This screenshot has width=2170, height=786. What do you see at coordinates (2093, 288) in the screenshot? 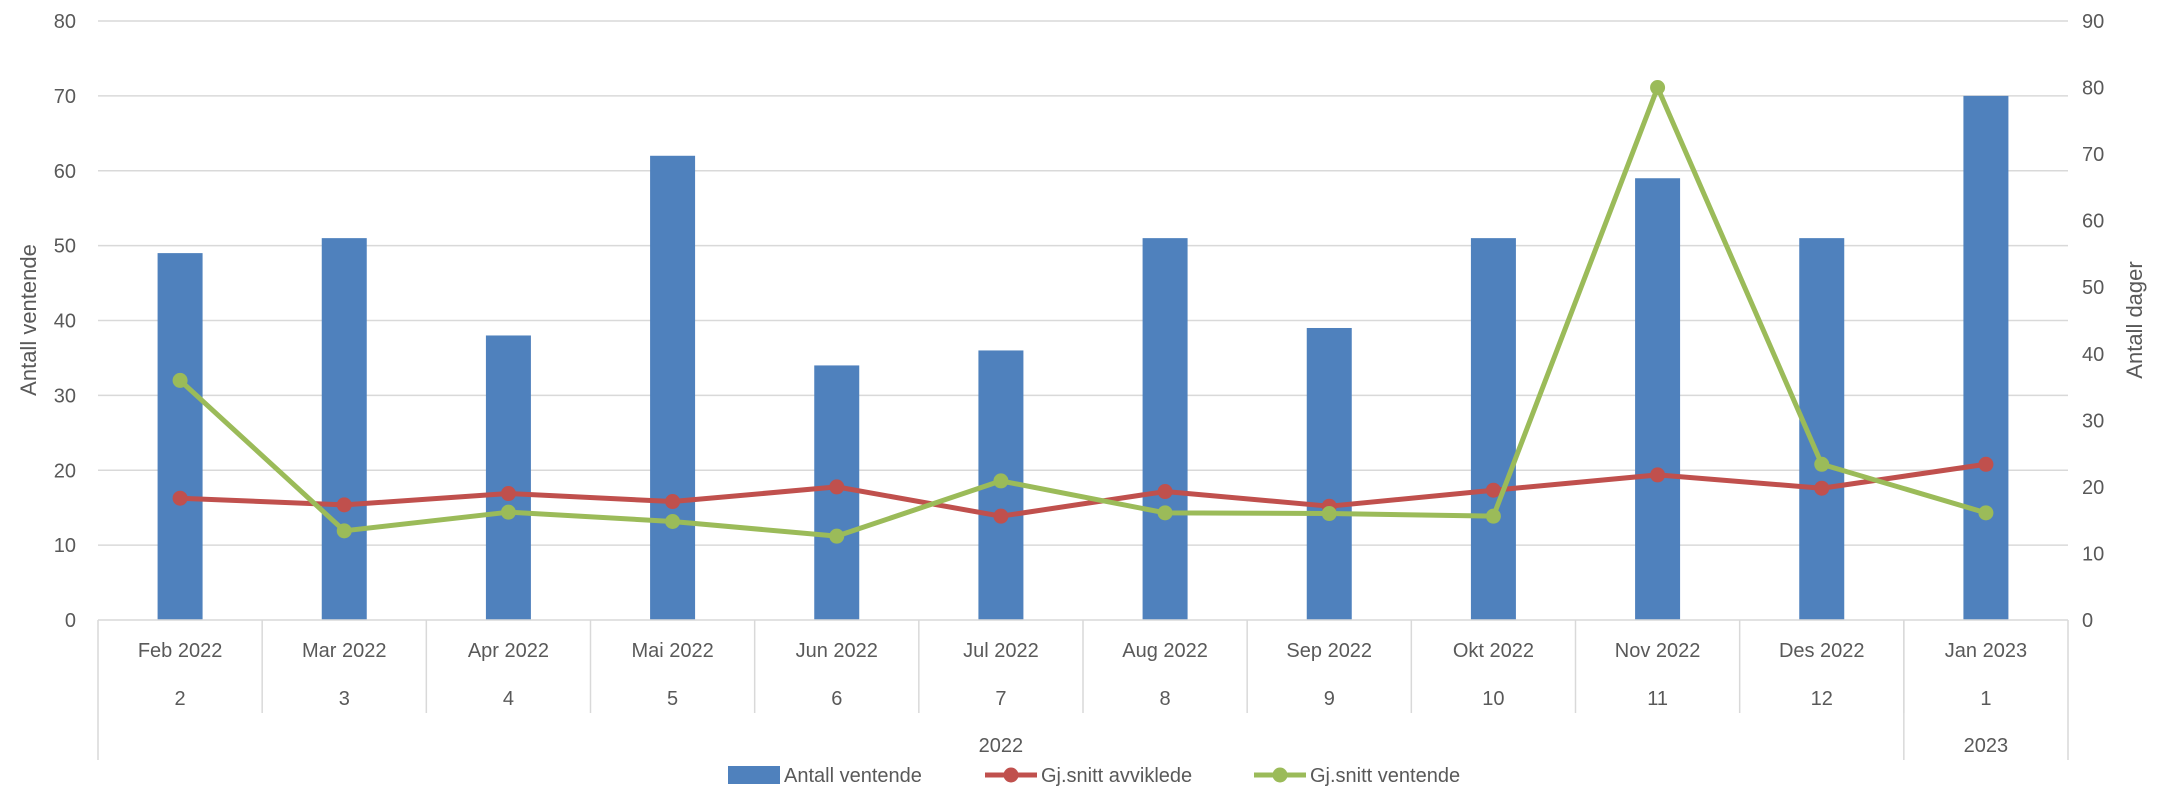
I see `right-tick-label: 50` at bounding box center [2093, 288].